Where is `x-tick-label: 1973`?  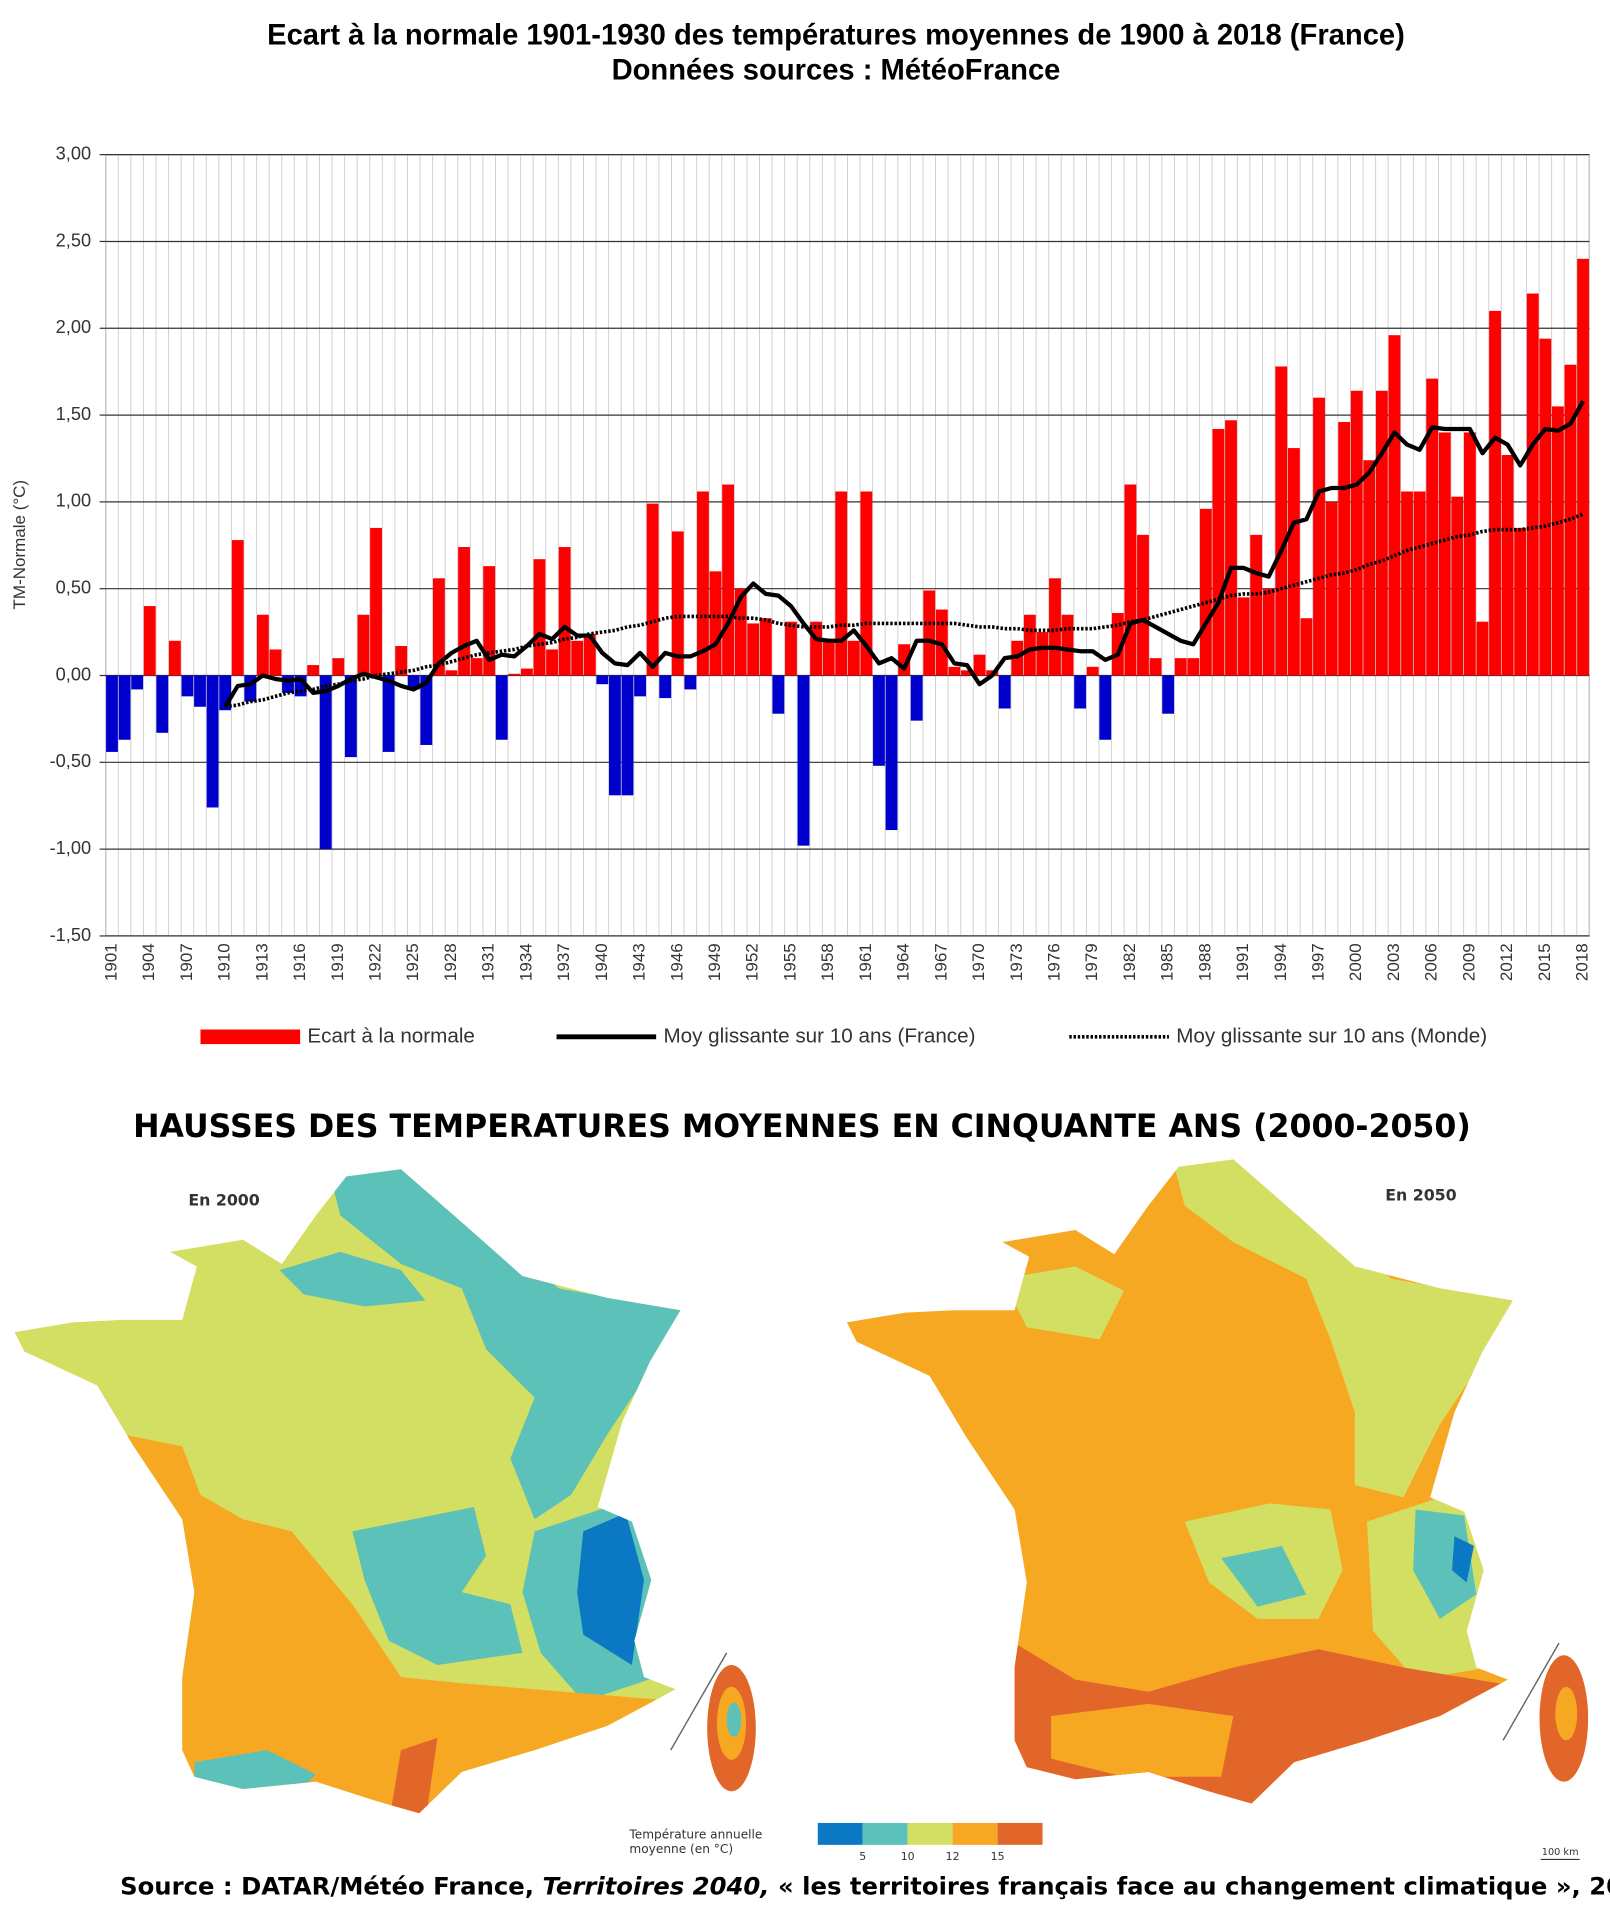 x-tick-label: 1973 is located at coordinates (1016, 962).